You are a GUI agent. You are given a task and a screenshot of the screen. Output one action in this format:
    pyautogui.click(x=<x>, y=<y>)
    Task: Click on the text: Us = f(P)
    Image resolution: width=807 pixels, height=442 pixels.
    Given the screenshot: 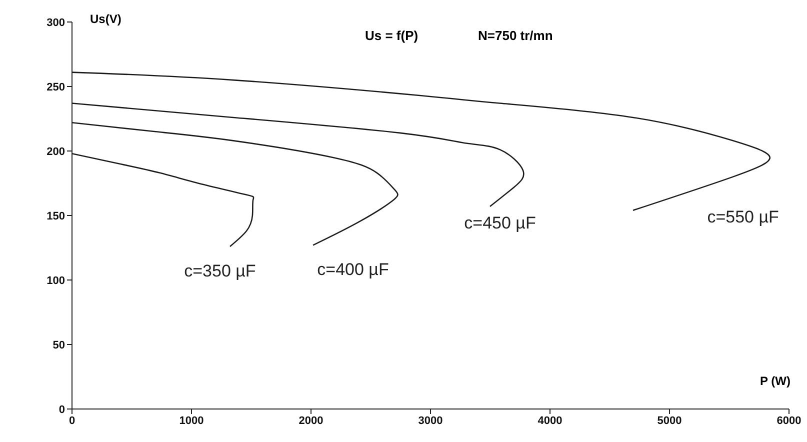 What is the action you would take?
    pyautogui.click(x=391, y=35)
    